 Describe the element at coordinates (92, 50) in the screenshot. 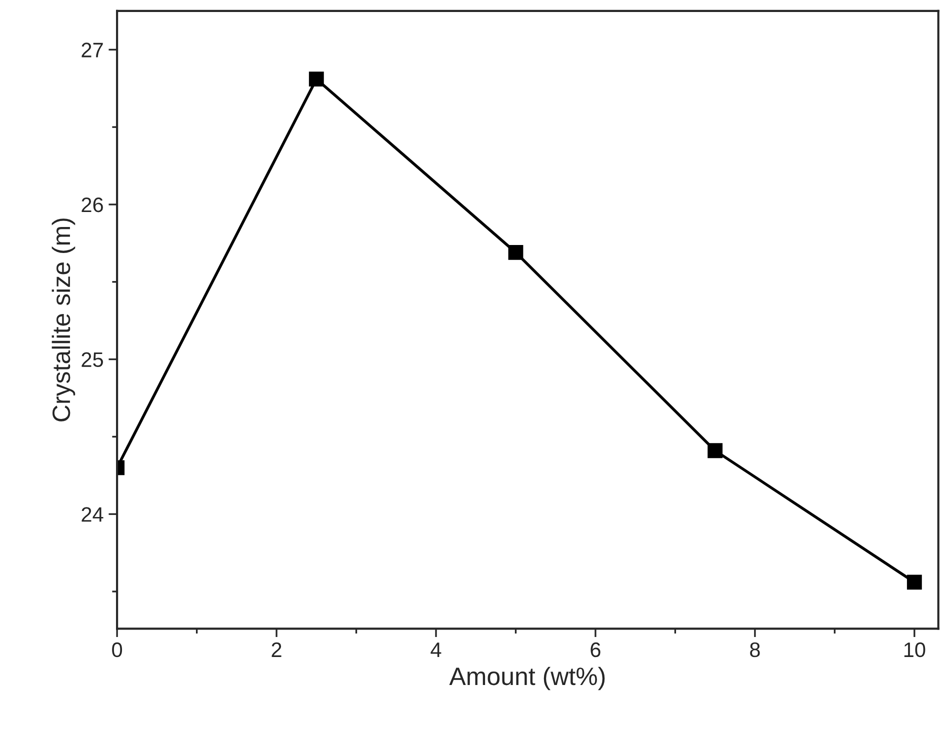

I see `y-tick-label: 27` at that location.